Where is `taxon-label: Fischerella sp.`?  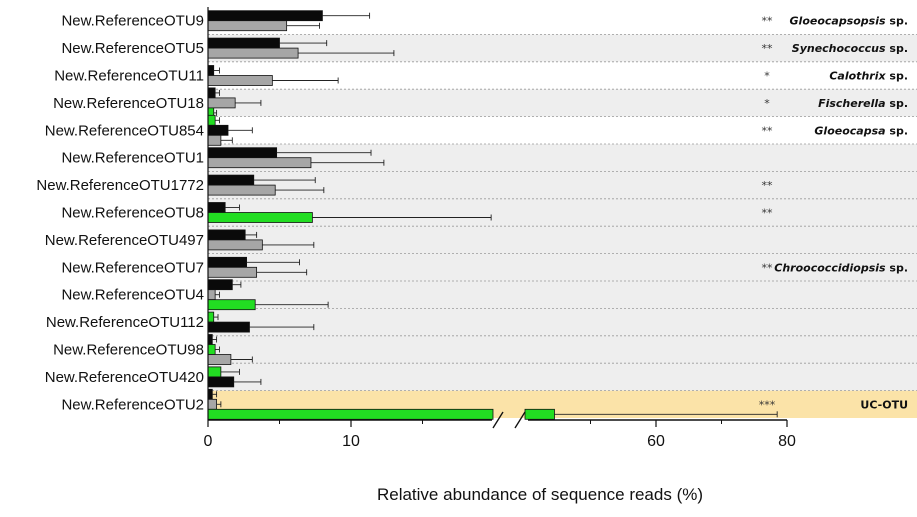
taxon-label: Fischerella sp. is located at coordinates (863, 103).